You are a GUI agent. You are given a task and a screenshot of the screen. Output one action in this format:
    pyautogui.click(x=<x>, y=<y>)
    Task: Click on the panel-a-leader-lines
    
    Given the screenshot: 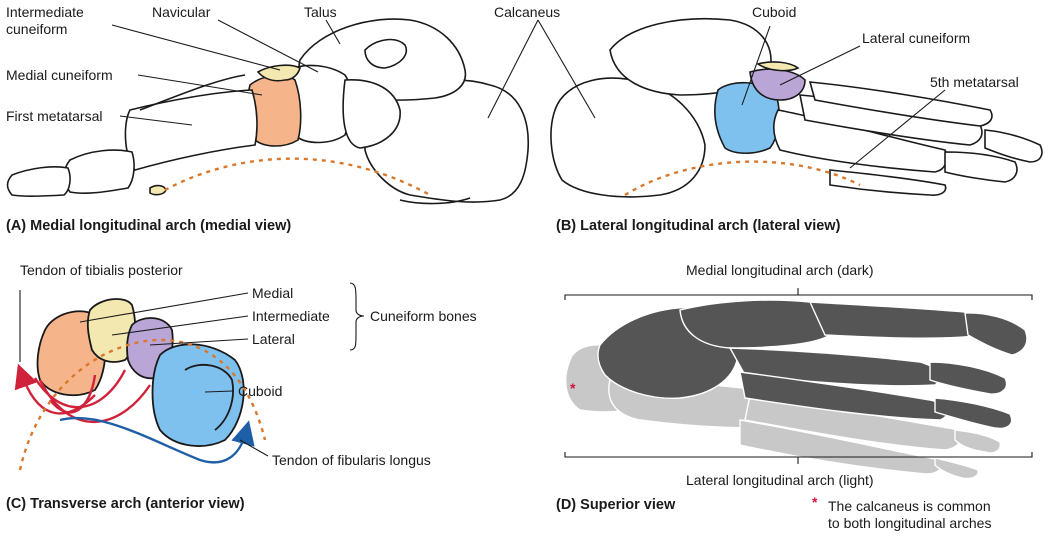 What is the action you would take?
    pyautogui.click(x=226, y=72)
    